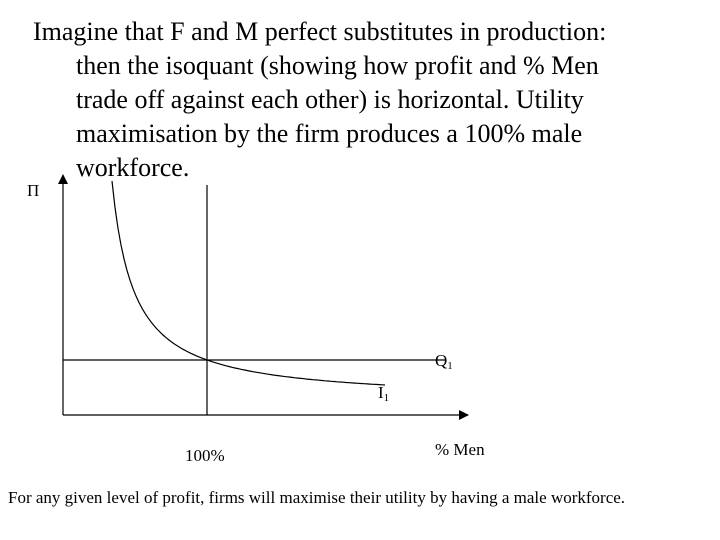  Describe the element at coordinates (460, 449) in the screenshot. I see `x-axis-label: % Men` at that location.